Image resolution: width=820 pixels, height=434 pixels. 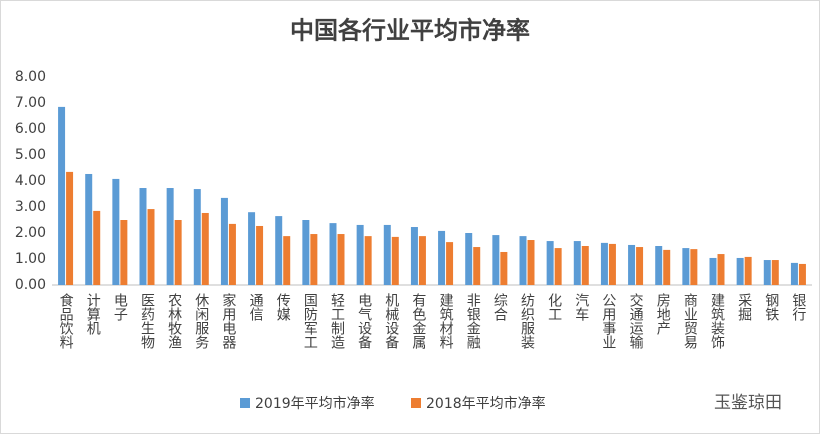 I want to click on x-tick-label: 国防军工, so click(x=310, y=321).